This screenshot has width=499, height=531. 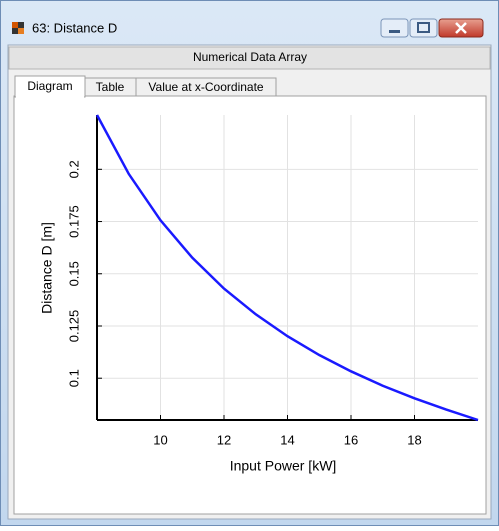 I want to click on x-tick-label: 14, so click(x=287, y=439).